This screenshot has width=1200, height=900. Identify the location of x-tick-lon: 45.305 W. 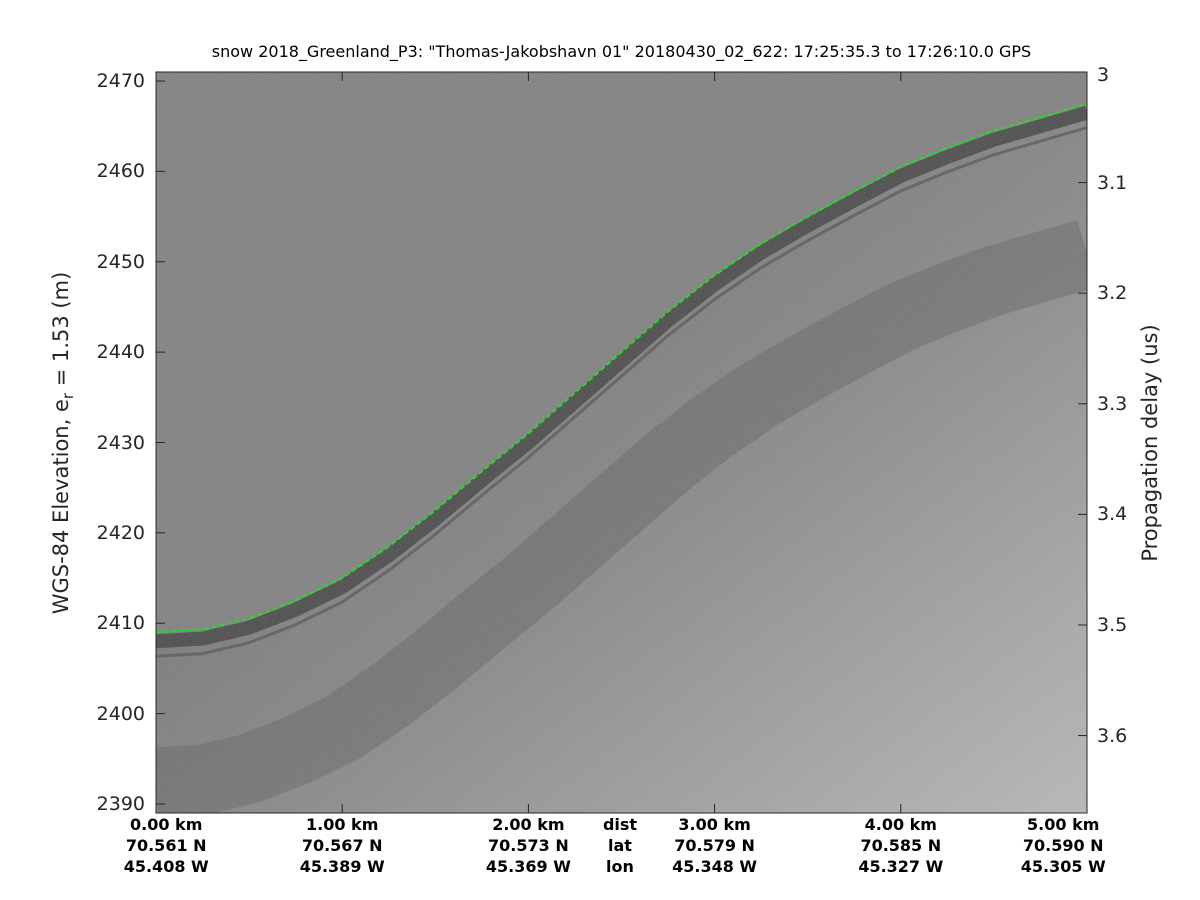
(1063, 866).